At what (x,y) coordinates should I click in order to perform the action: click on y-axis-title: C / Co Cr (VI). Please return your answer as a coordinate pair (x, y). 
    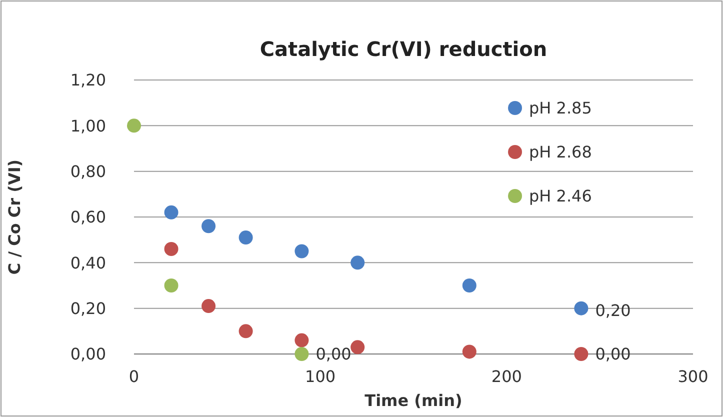
    Looking at the image, I should click on (14, 217).